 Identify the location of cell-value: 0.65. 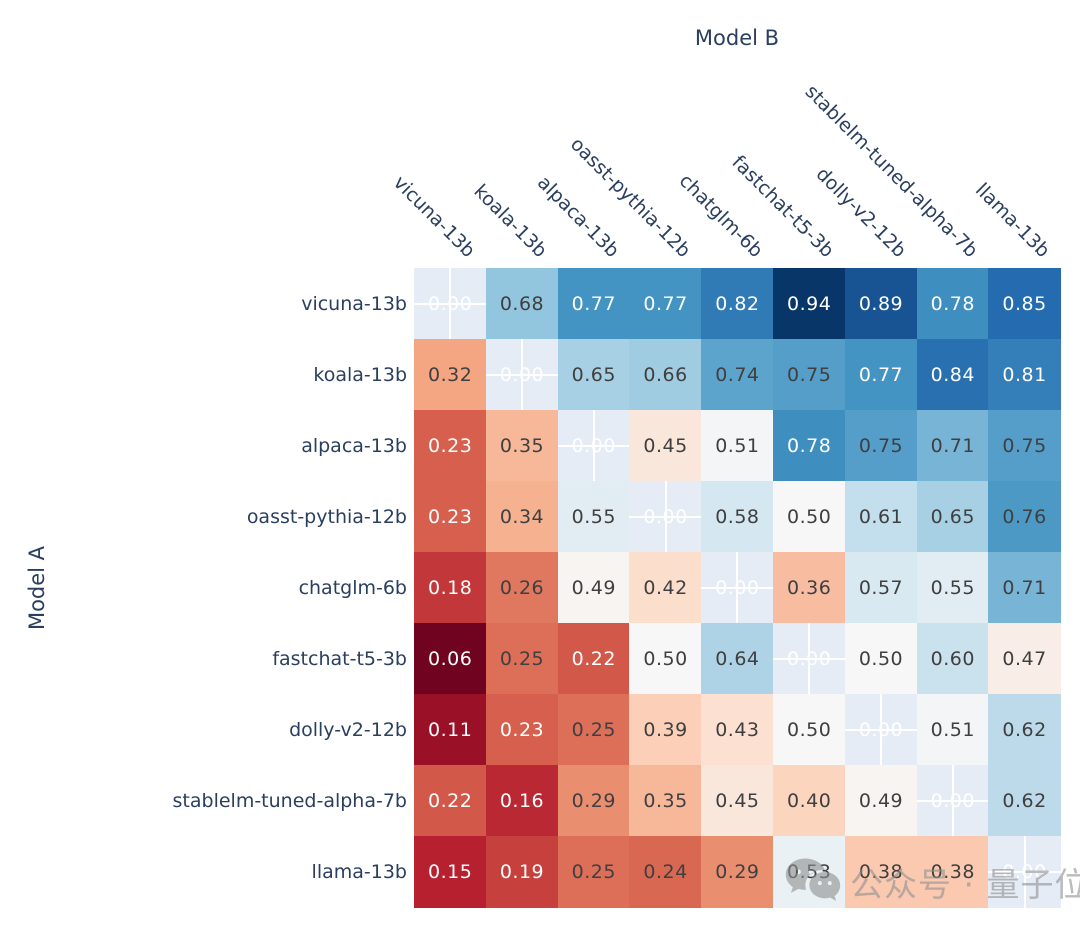
(593, 374).